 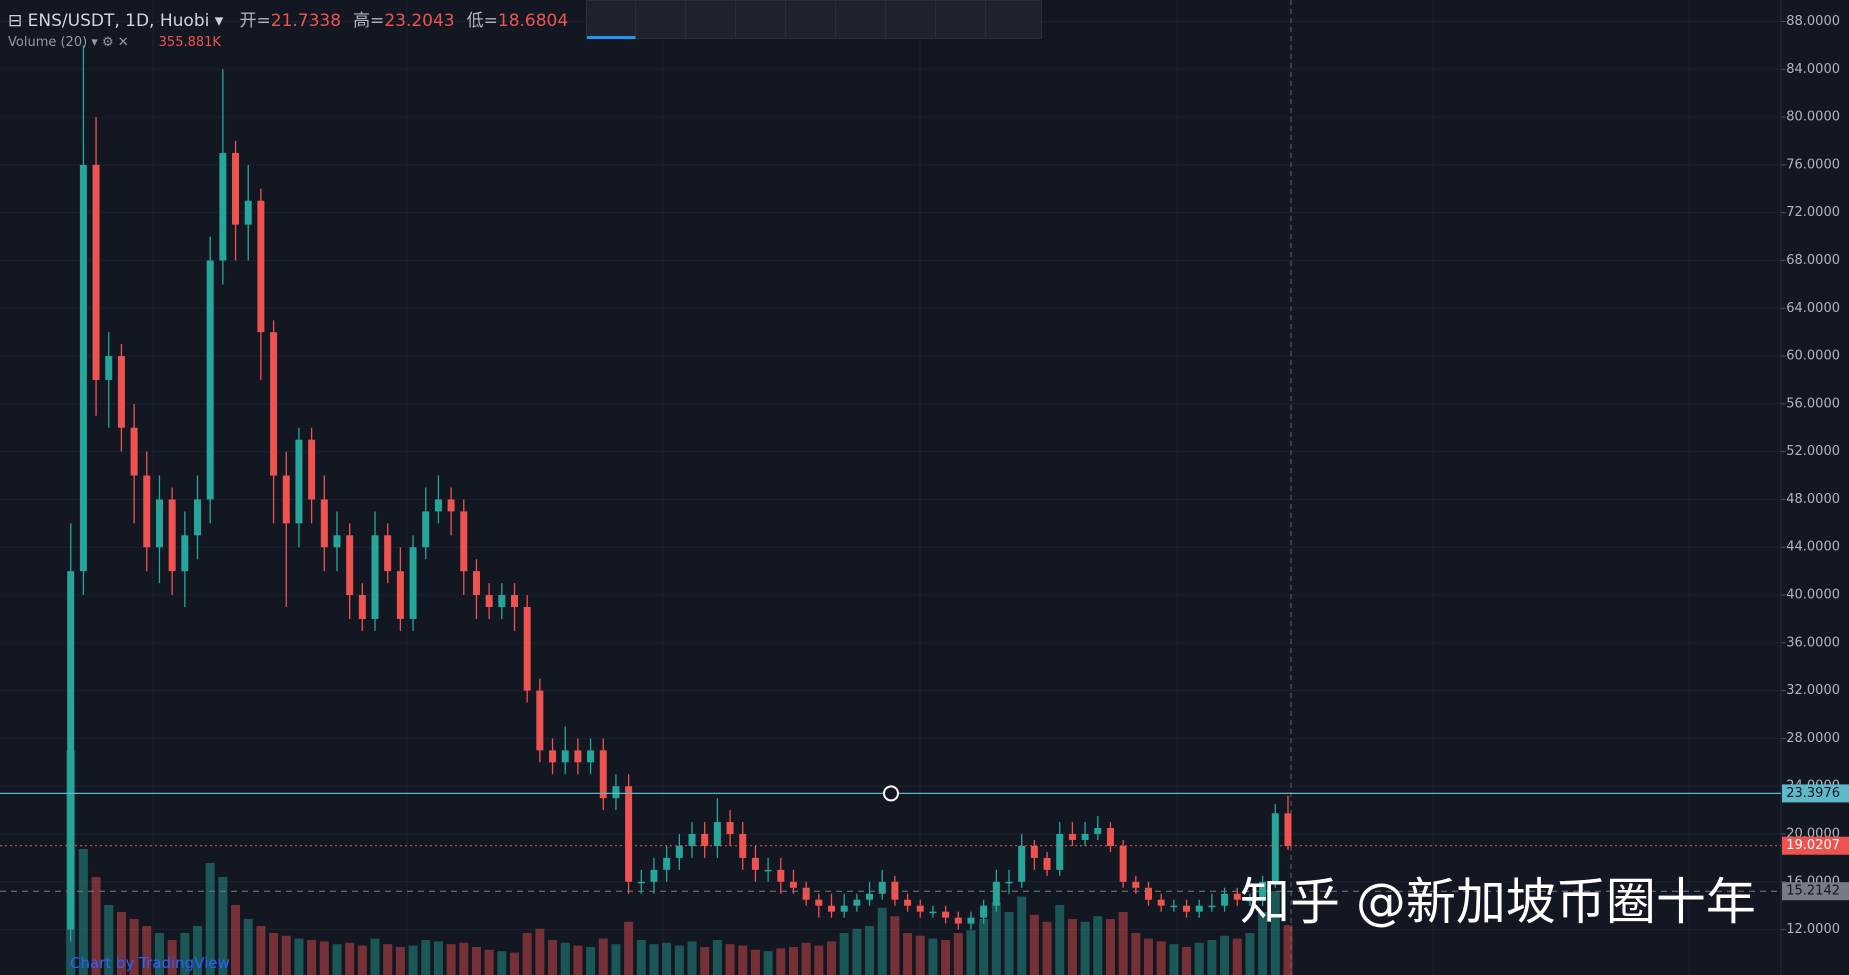 What do you see at coordinates (861, 20) in the screenshot?
I see `tool-clone` at bounding box center [861, 20].